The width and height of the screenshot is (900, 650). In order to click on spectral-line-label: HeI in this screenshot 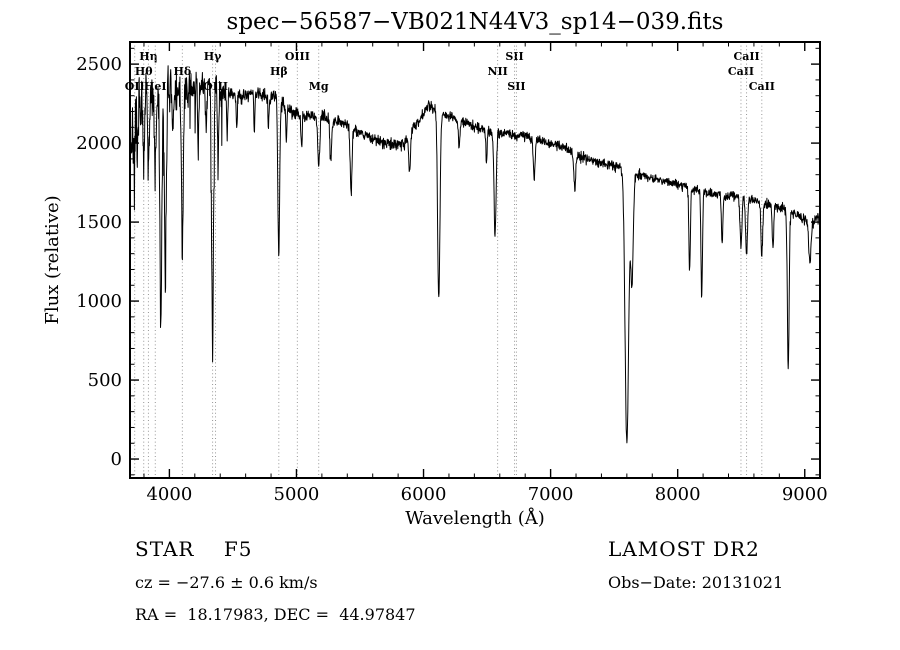, I will do `click(155, 86)`.